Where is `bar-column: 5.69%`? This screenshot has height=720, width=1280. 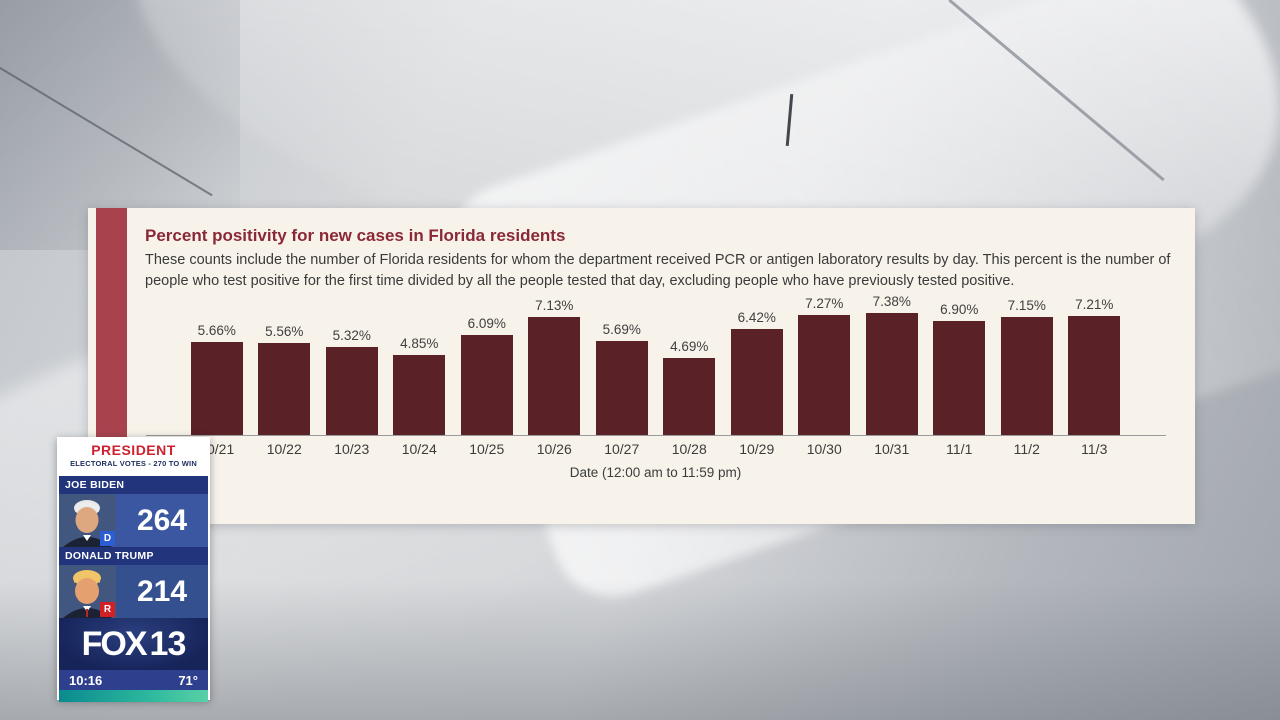
bar-column: 5.69% is located at coordinates (622, 378).